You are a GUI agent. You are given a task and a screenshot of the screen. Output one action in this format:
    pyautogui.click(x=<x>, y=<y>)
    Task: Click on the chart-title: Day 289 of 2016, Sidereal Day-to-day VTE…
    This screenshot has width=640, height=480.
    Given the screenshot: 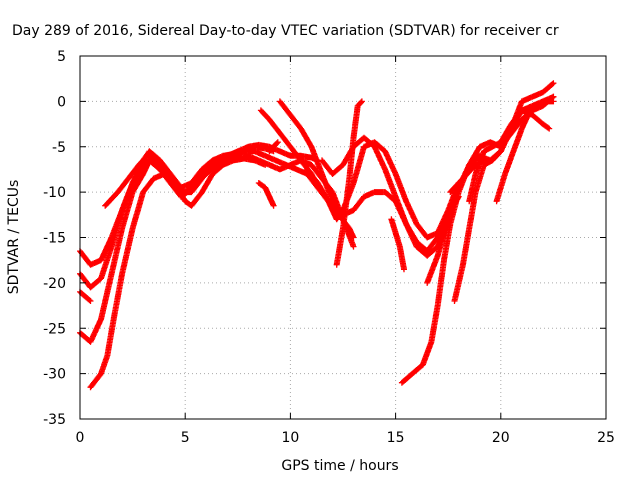 What is the action you would take?
    pyautogui.click(x=285, y=31)
    